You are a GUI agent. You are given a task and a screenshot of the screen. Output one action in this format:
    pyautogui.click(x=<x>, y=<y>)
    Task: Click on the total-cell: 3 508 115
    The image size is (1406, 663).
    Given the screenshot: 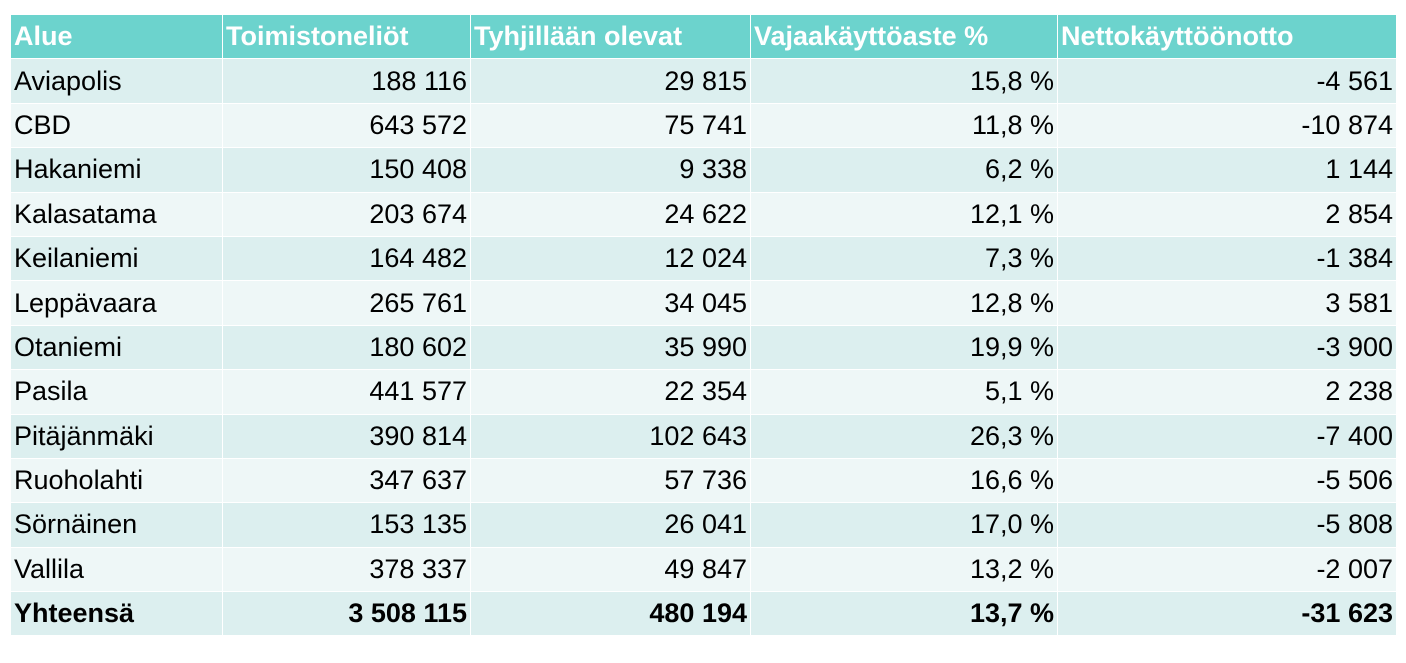 What is the action you would take?
    pyautogui.click(x=346, y=614)
    